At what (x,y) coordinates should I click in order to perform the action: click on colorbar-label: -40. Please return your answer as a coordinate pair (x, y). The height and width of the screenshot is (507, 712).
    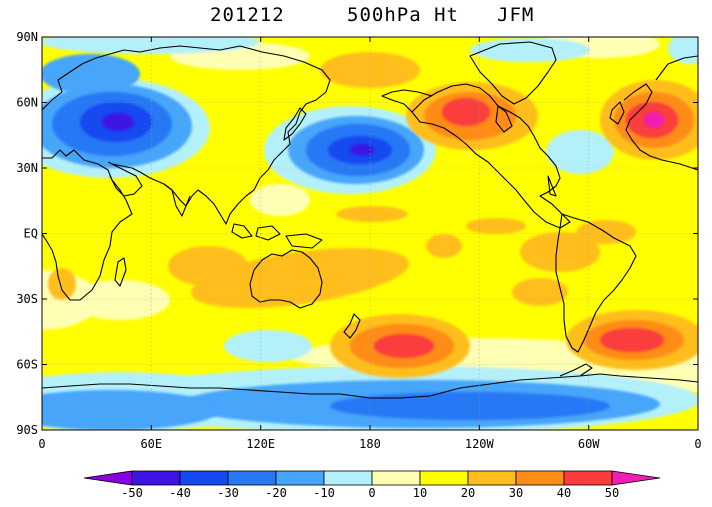
    Looking at the image, I should click on (180, 493).